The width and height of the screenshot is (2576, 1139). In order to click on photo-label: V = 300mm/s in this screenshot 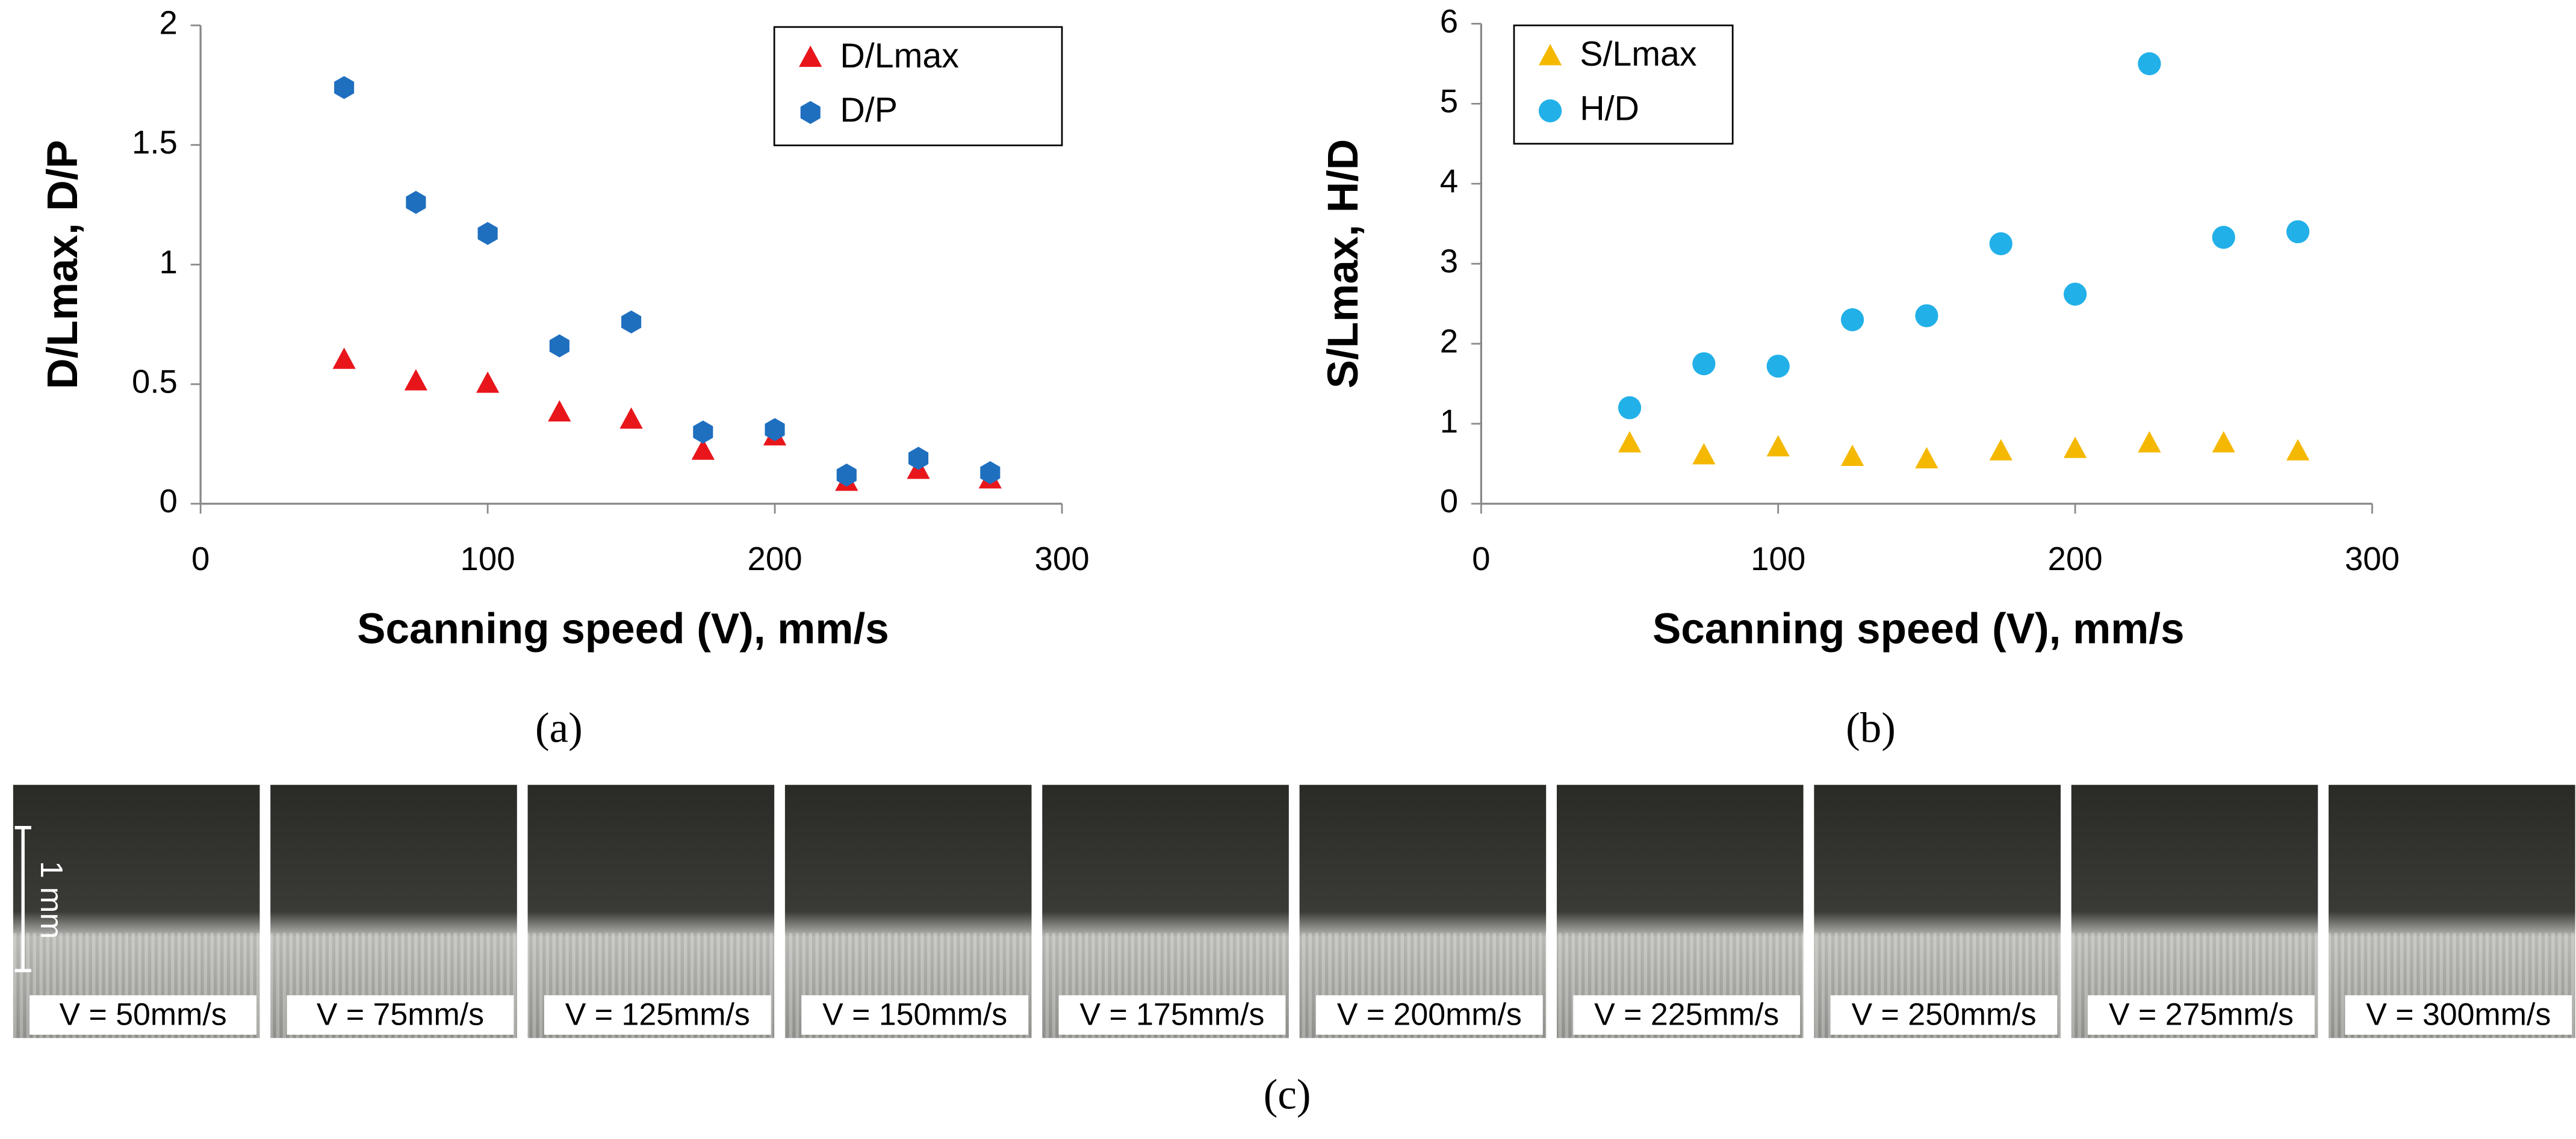, I will do `click(2458, 1013)`.